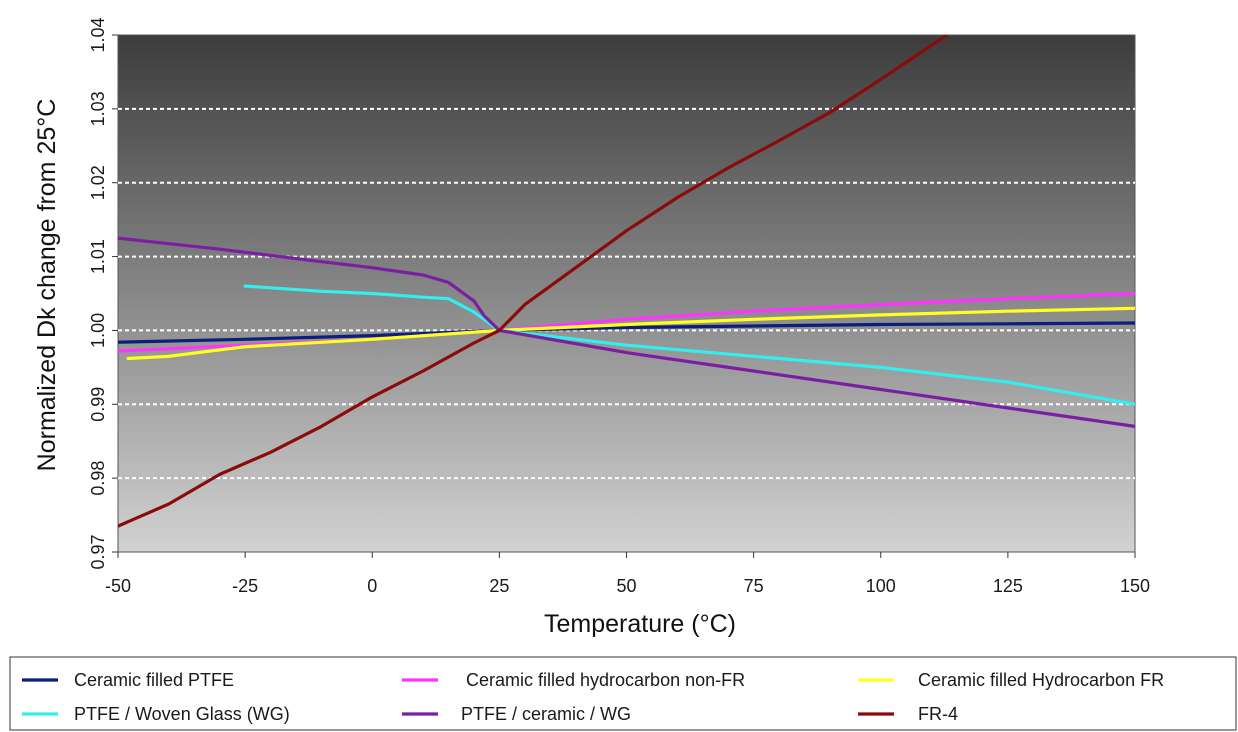 The image size is (1238, 732). I want to click on legend-label: Ceramic filled hydrocarbon non-FR, so click(605, 680).